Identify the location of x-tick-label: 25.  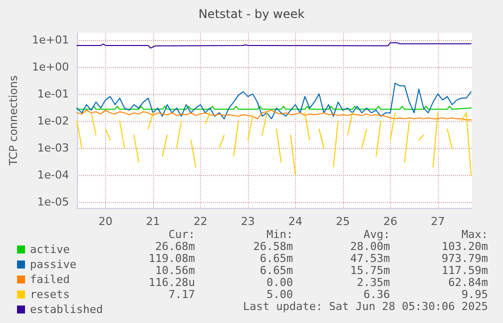
(343, 221).